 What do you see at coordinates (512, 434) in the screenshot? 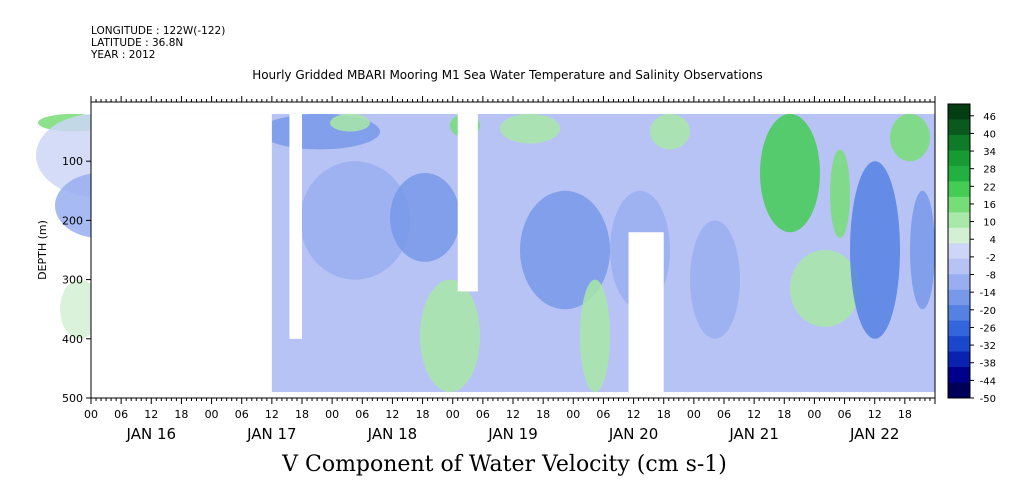
I see `x-day-label: JAN 19` at bounding box center [512, 434].